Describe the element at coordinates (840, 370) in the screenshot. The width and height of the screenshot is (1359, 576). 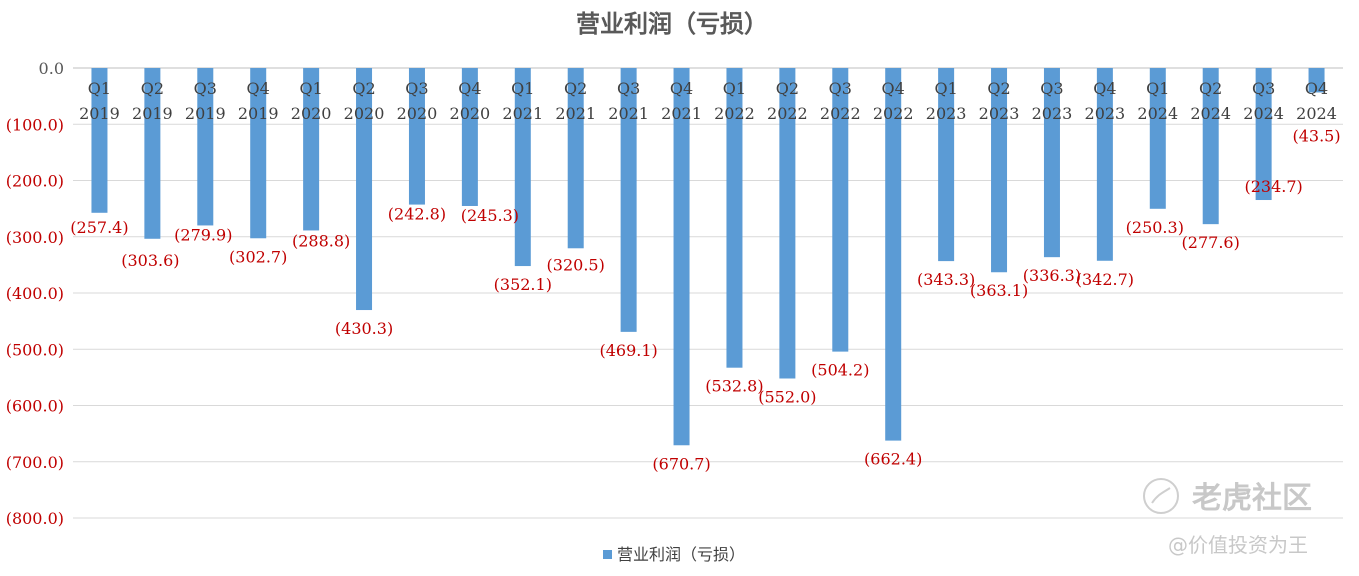
I see `data-label: (504.2)` at that location.